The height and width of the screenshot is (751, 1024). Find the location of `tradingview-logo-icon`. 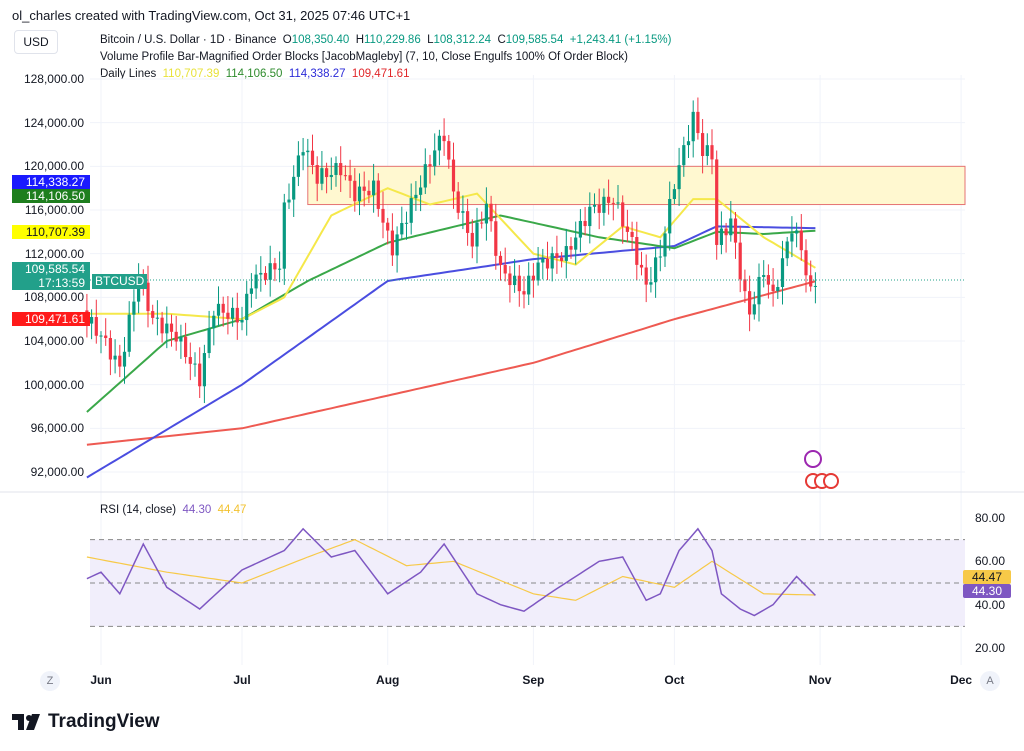

tradingview-logo-icon is located at coordinates (26, 722).